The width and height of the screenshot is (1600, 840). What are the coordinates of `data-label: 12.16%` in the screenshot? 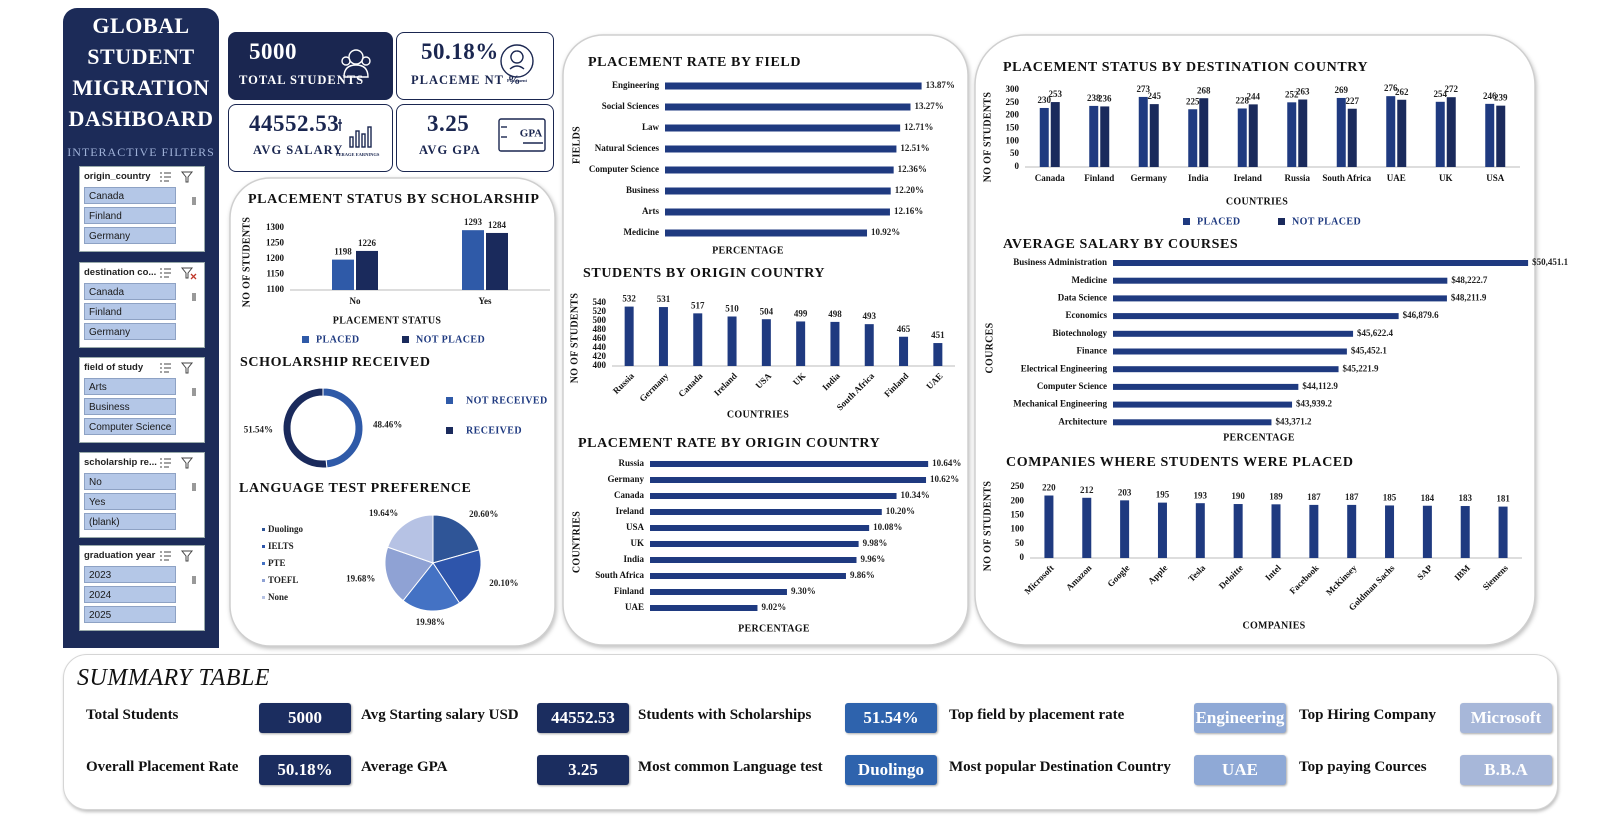 It's located at (908, 211).